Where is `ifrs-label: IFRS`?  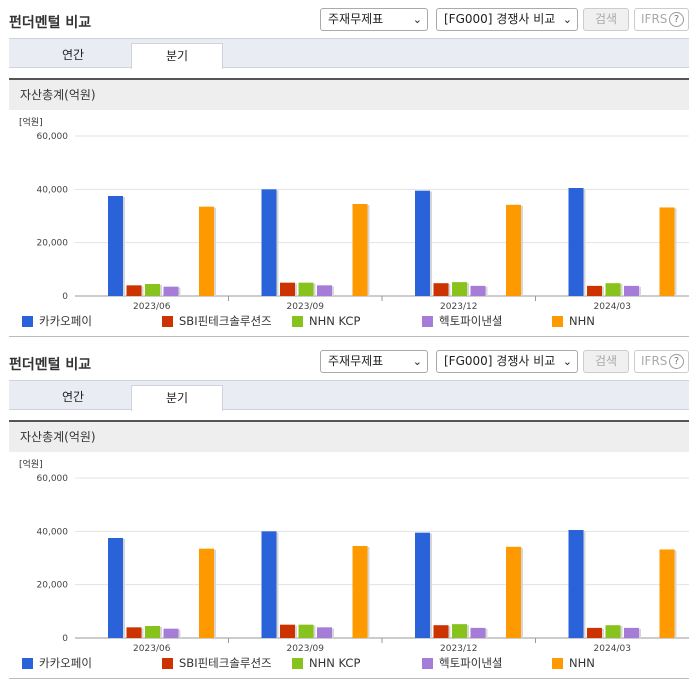
ifrs-label: IFRS is located at coordinates (654, 19).